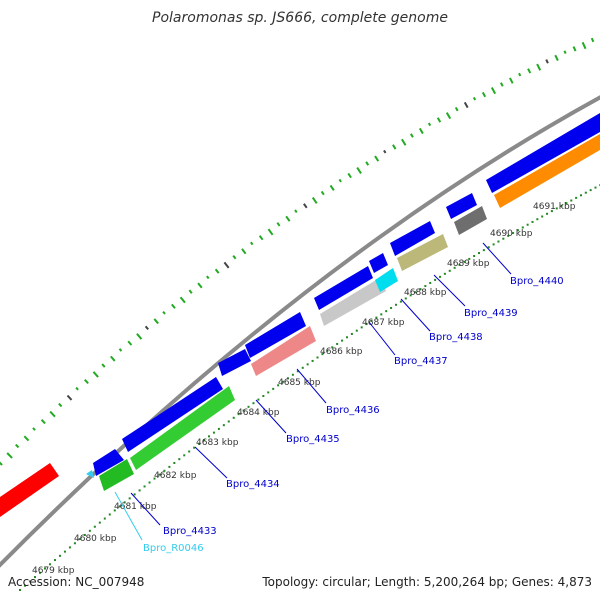 This screenshot has height=600, width=600. I want to click on gene-forward-left, so click(108, 462).